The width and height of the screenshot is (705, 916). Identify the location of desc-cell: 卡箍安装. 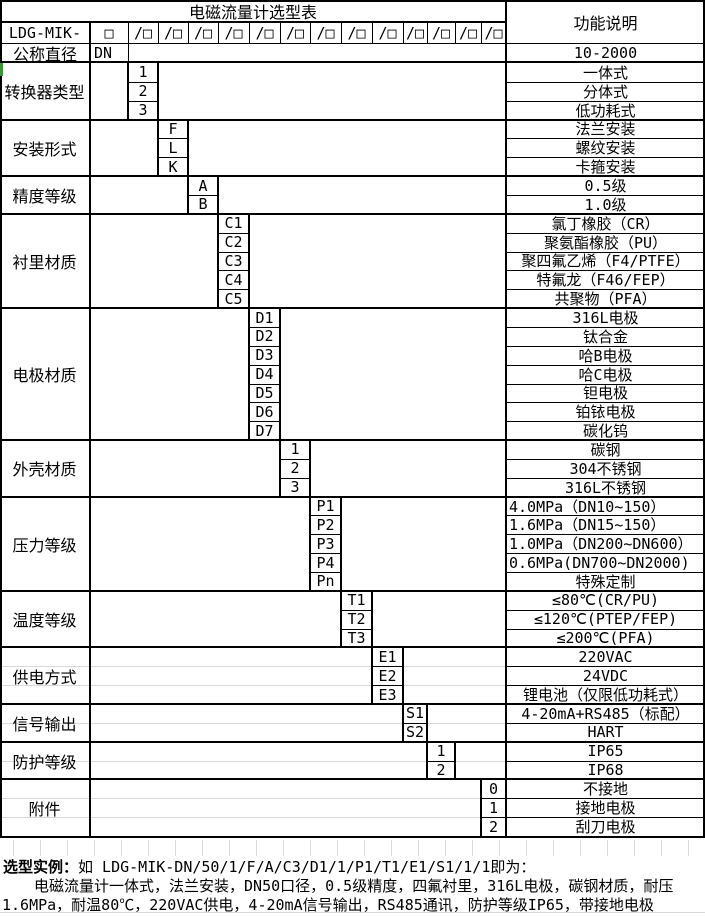
(605, 167).